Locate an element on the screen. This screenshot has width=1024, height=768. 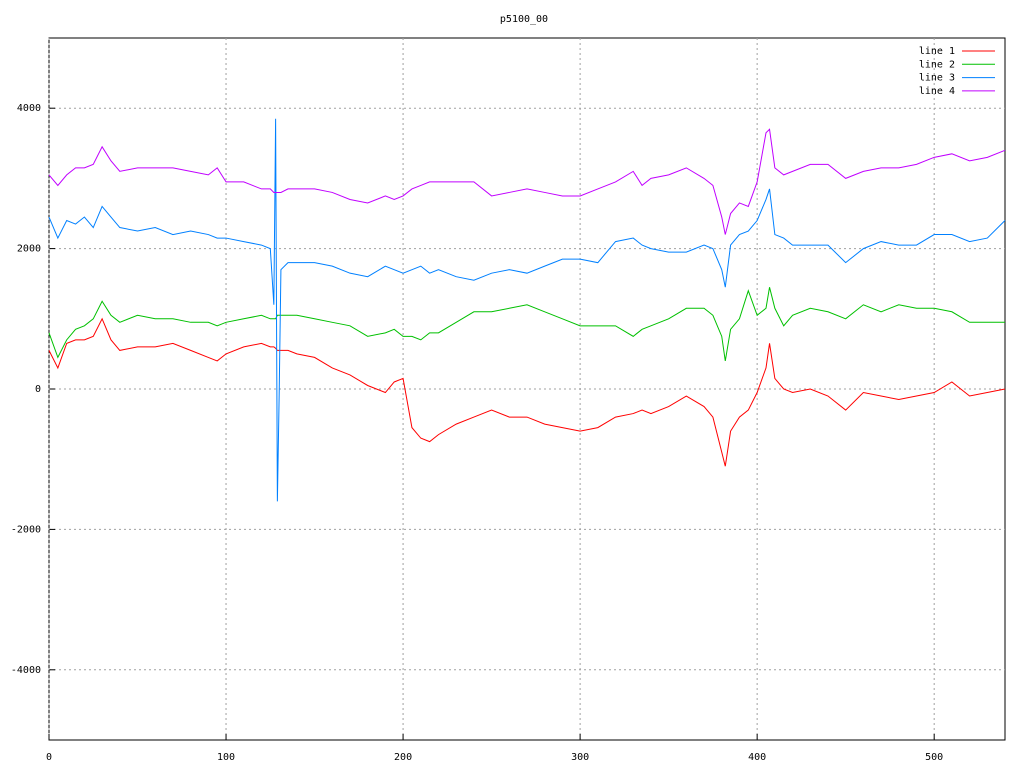
y-tick-label: 4000 is located at coordinates (29, 108).